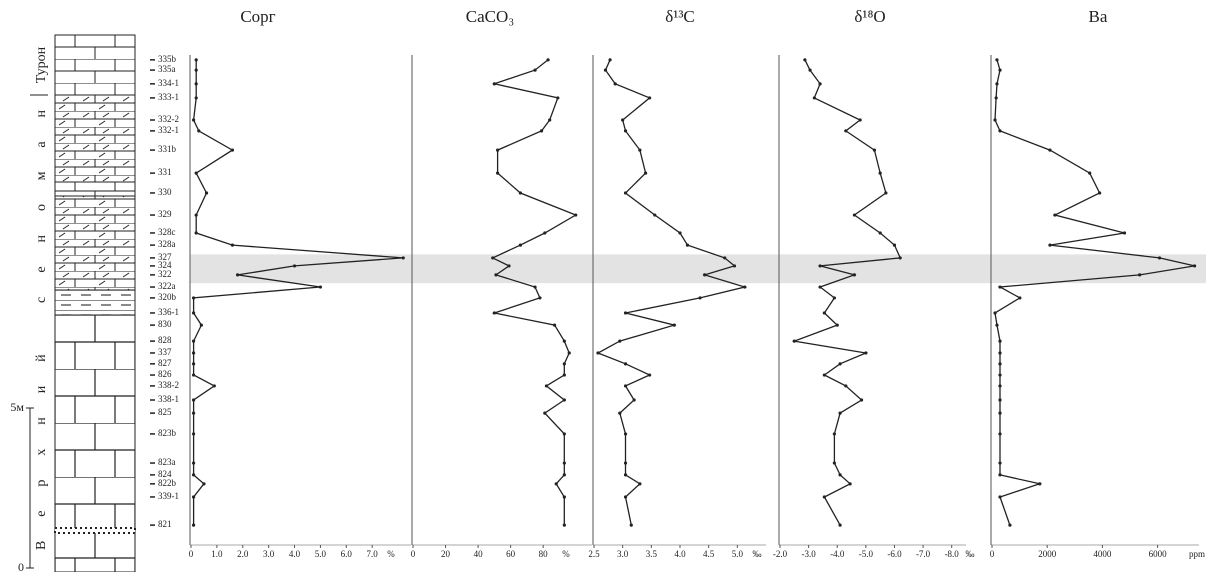 This screenshot has width=1206, height=577. Describe the element at coordinates (808, 554) in the screenshot. I see `x-tick-label: -3.0` at that location.